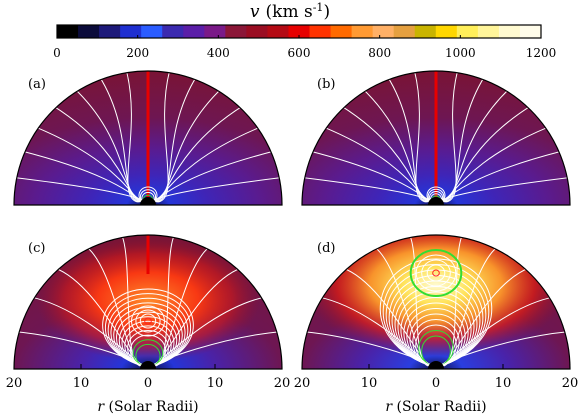 Image resolution: width=580 pixels, height=420 pixels. Describe the element at coordinates (36, 248) in the screenshot. I see `panel-label-c: (c)` at that location.